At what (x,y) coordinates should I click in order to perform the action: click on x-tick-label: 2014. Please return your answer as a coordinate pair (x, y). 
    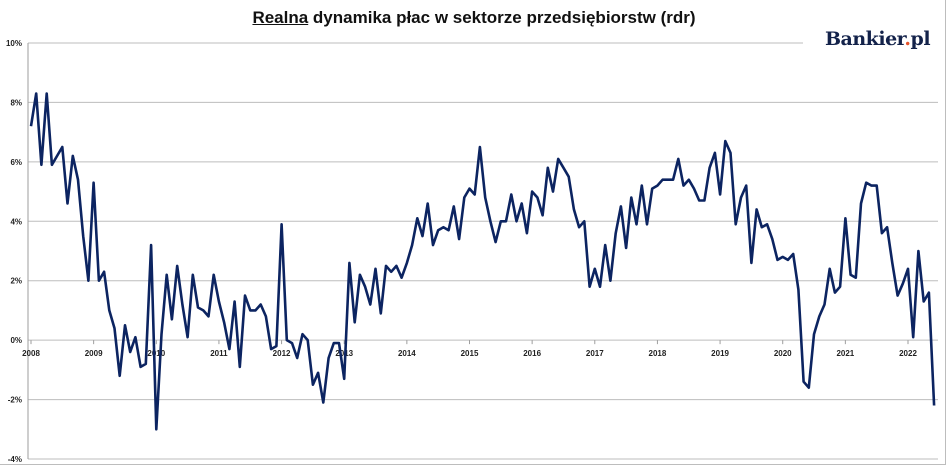
    Looking at the image, I should click on (407, 353).